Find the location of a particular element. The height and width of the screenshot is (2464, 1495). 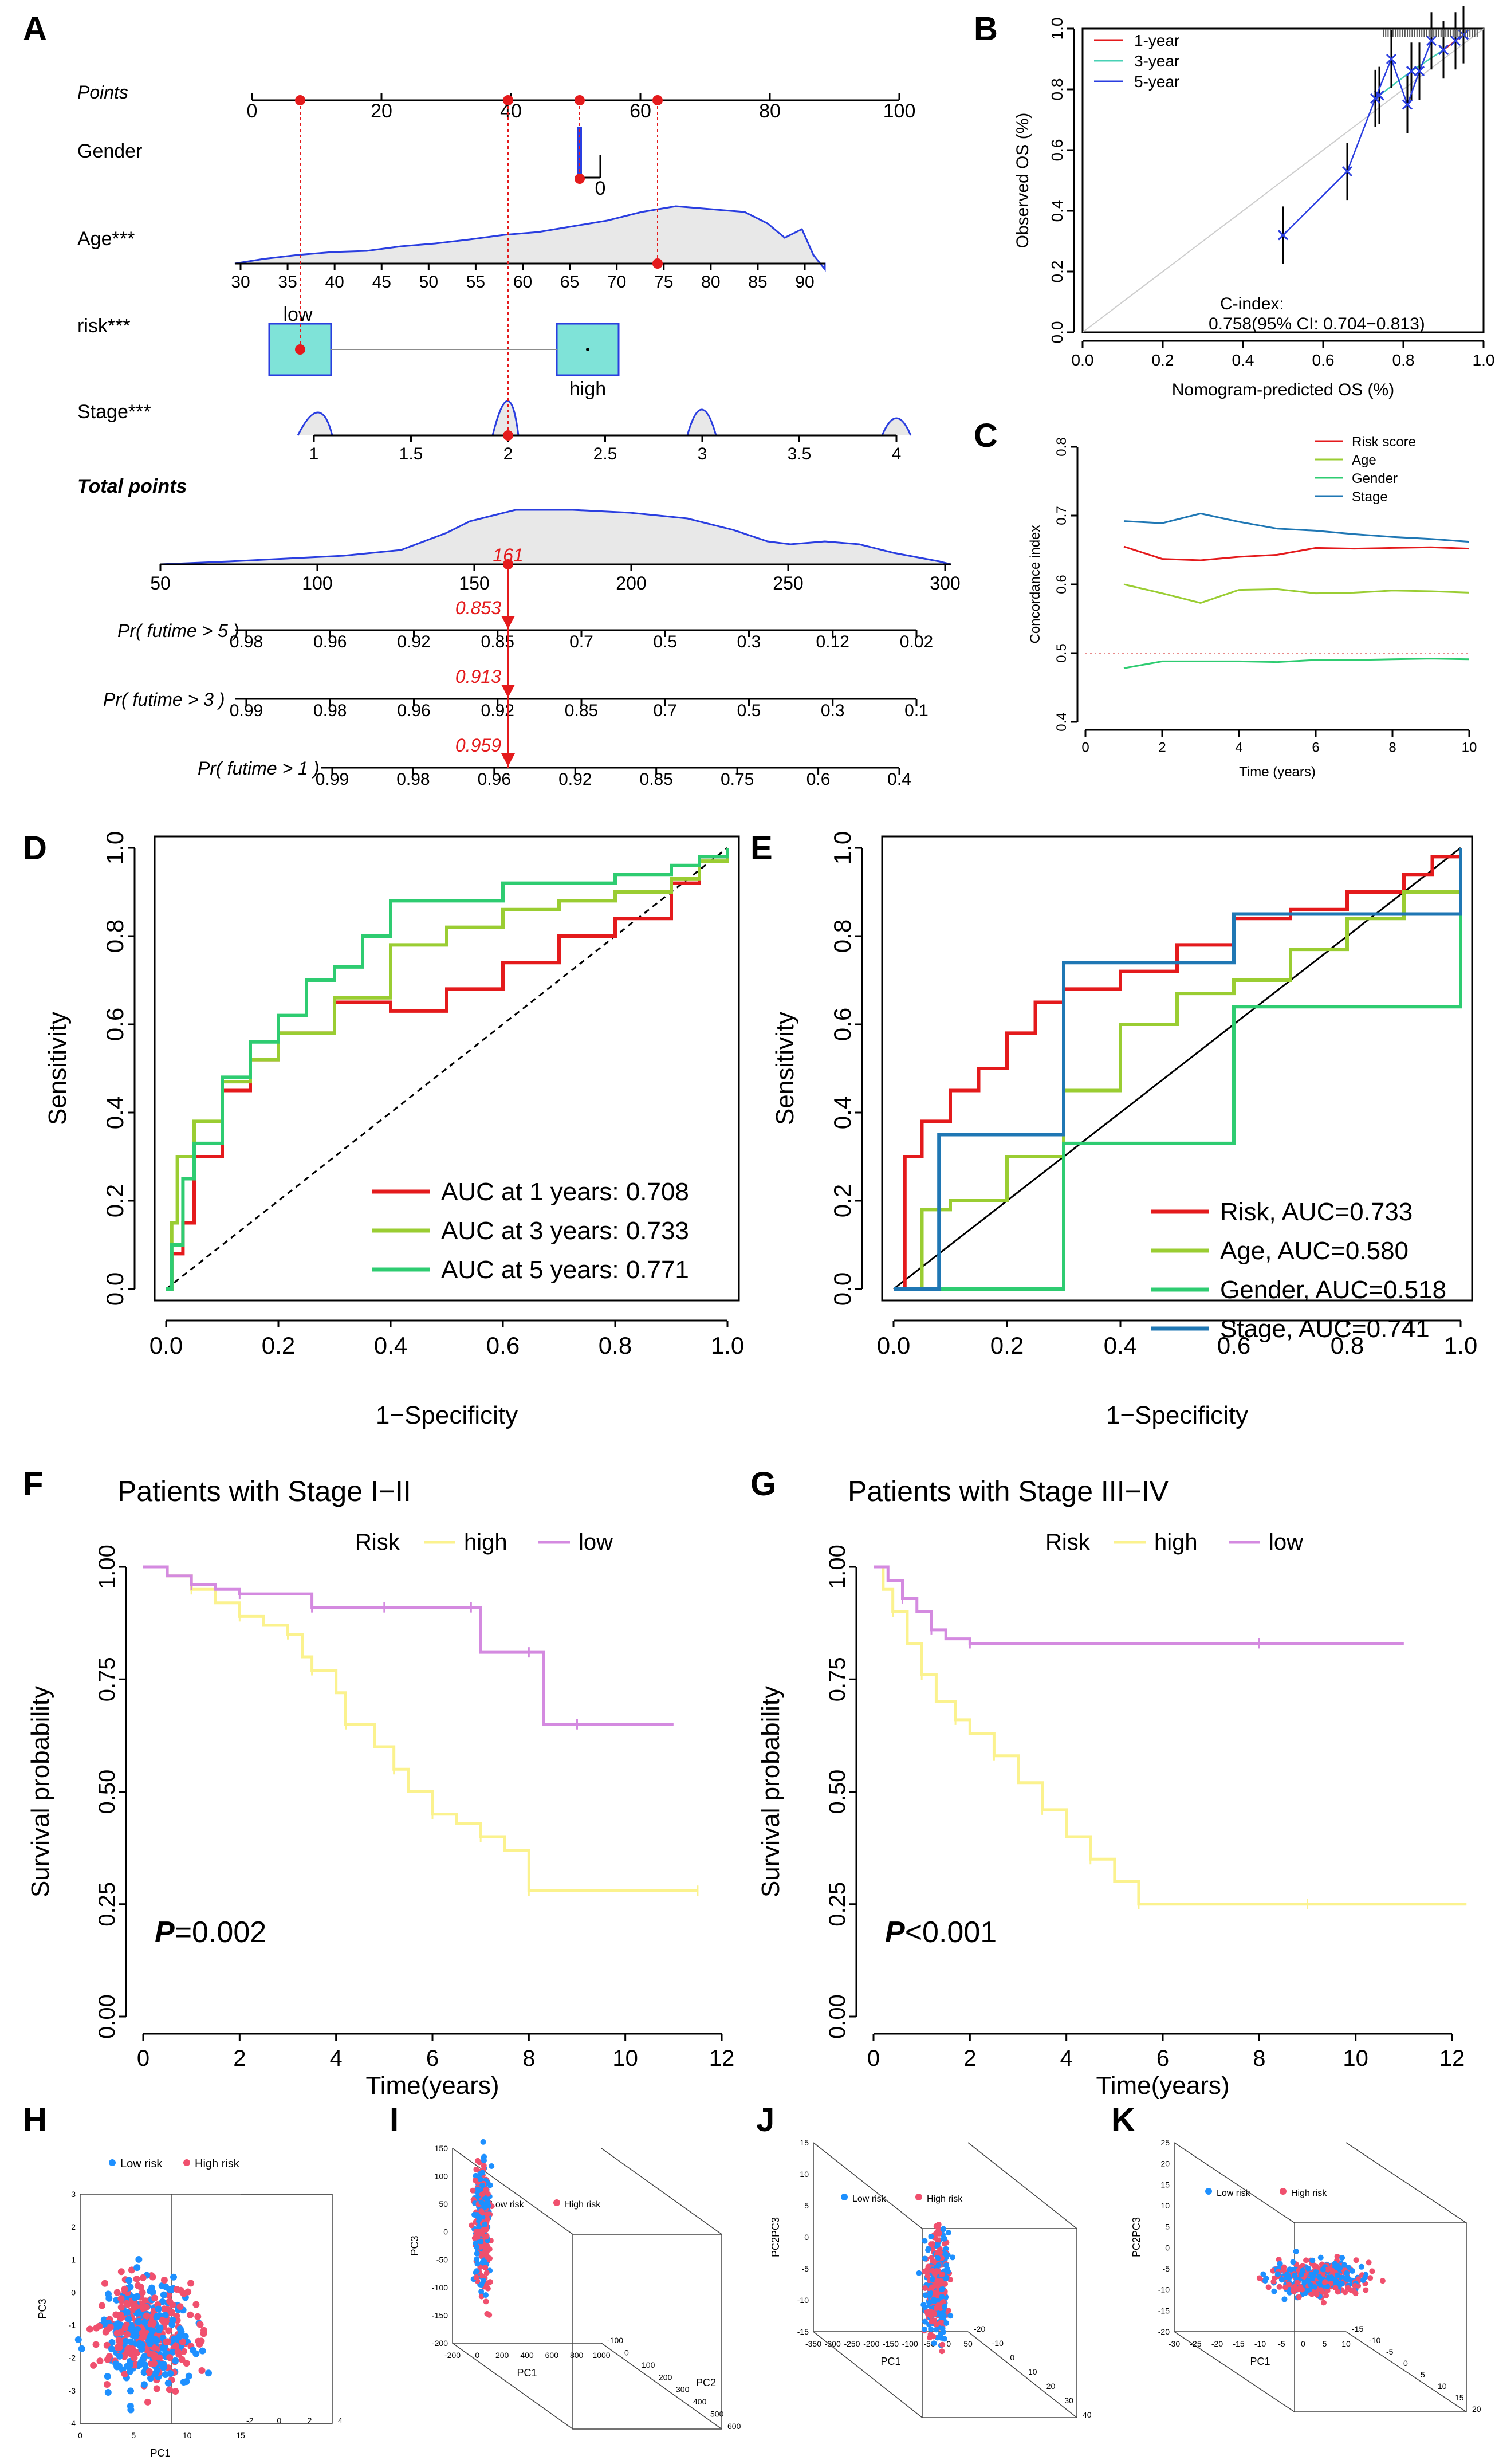

y-tick-label: 0.25 is located at coordinates (837, 1904).